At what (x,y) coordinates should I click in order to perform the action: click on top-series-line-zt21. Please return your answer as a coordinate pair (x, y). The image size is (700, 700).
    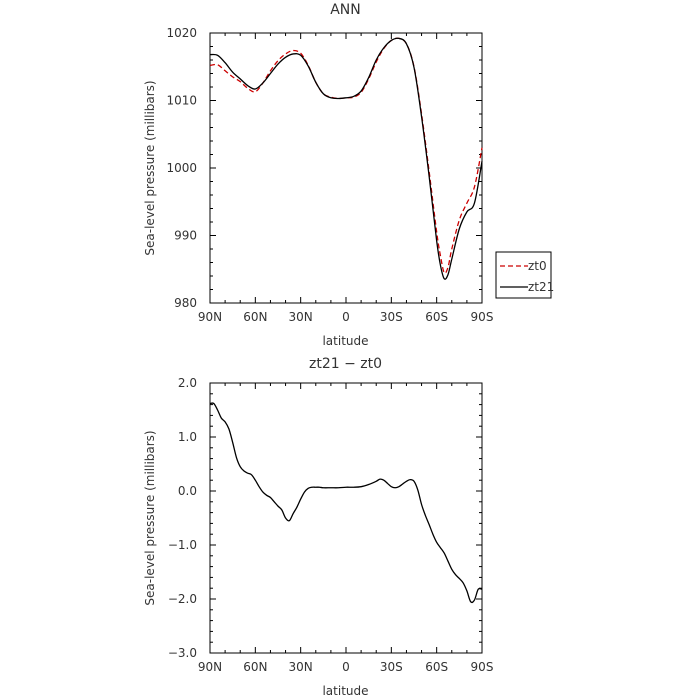
    Looking at the image, I should click on (346, 158).